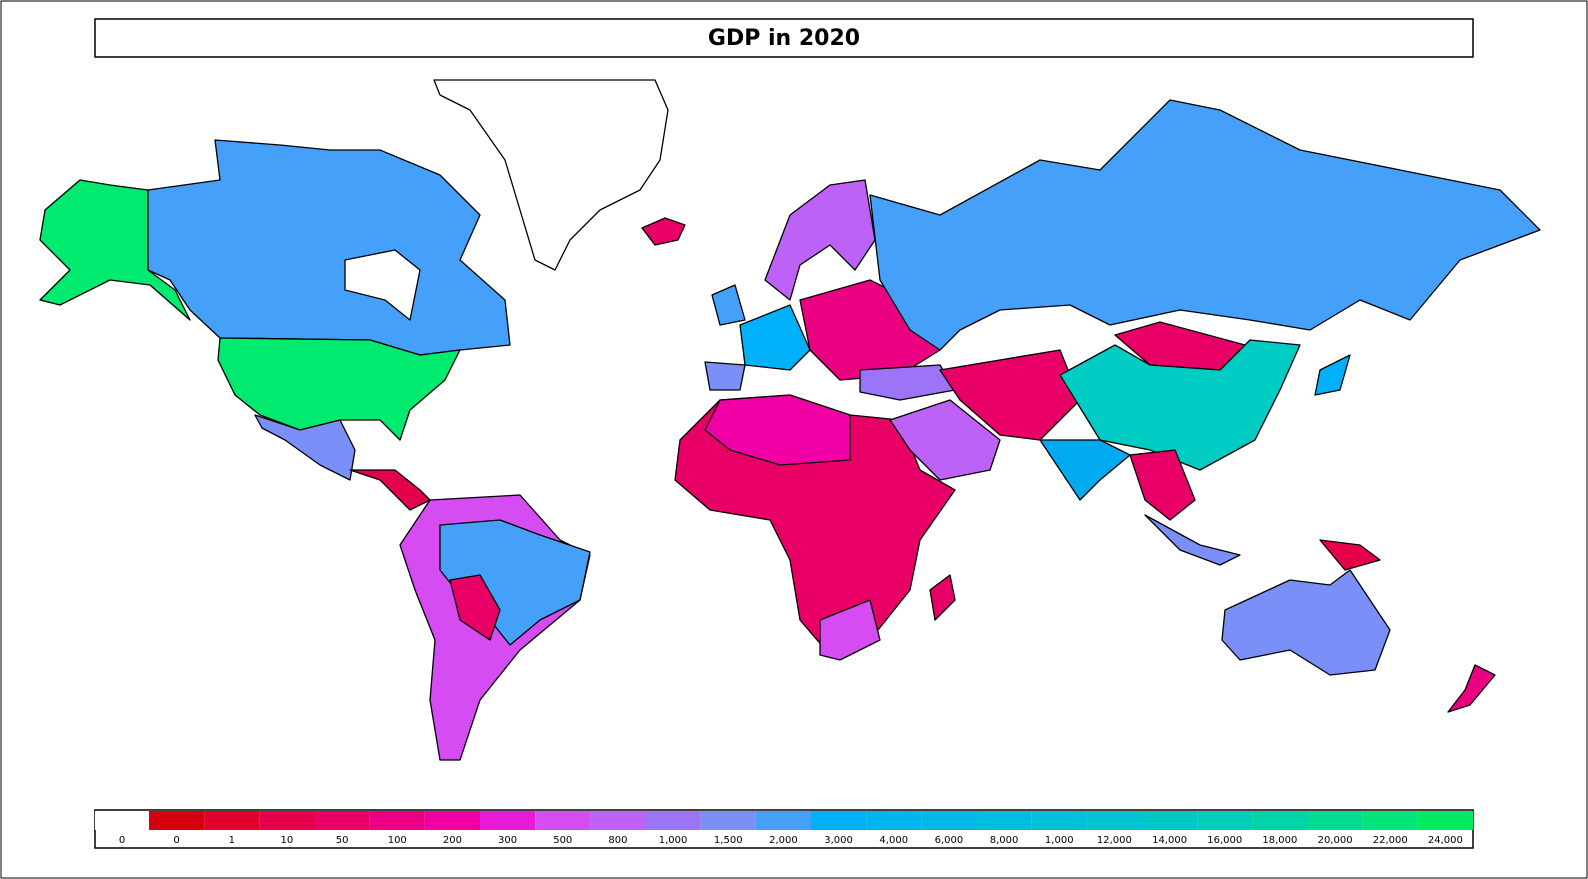 This screenshot has height=879, width=1588. I want to click on legend-label: 300, so click(507, 840).